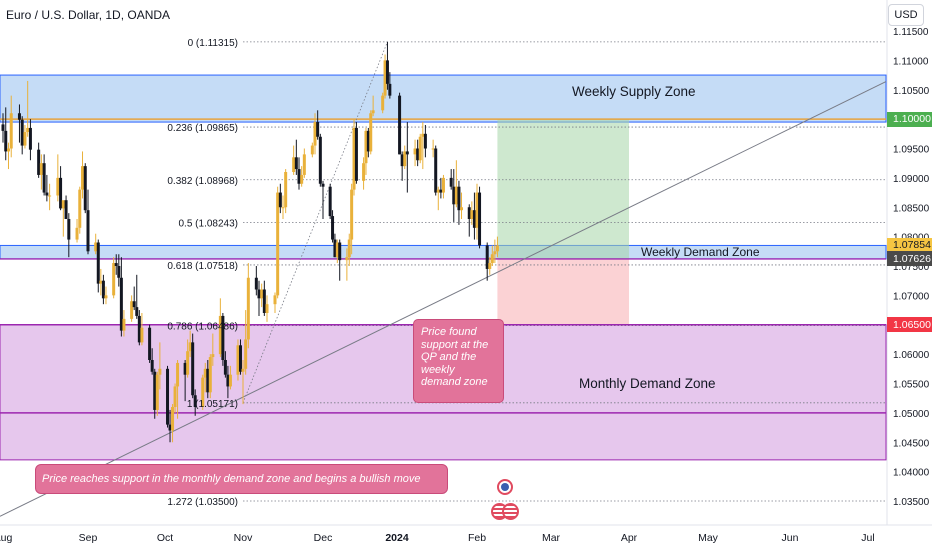  I want to click on eu-us-flags-icon, so click(506, 511).